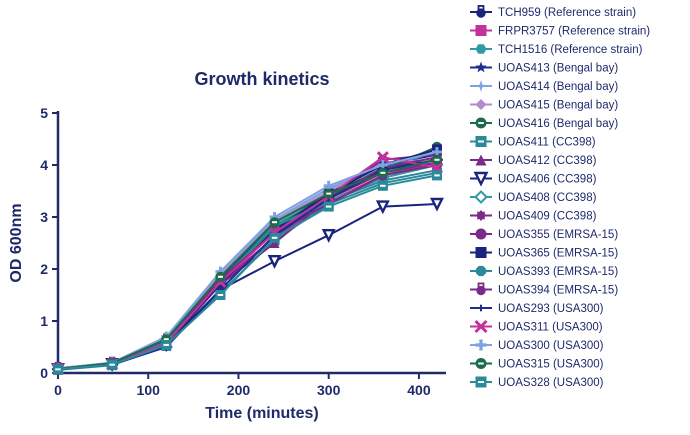 The width and height of the screenshot is (690, 435). Describe the element at coordinates (558, 272) in the screenshot. I see `legend-label: UOAS393 (EMRSA-15)` at that location.